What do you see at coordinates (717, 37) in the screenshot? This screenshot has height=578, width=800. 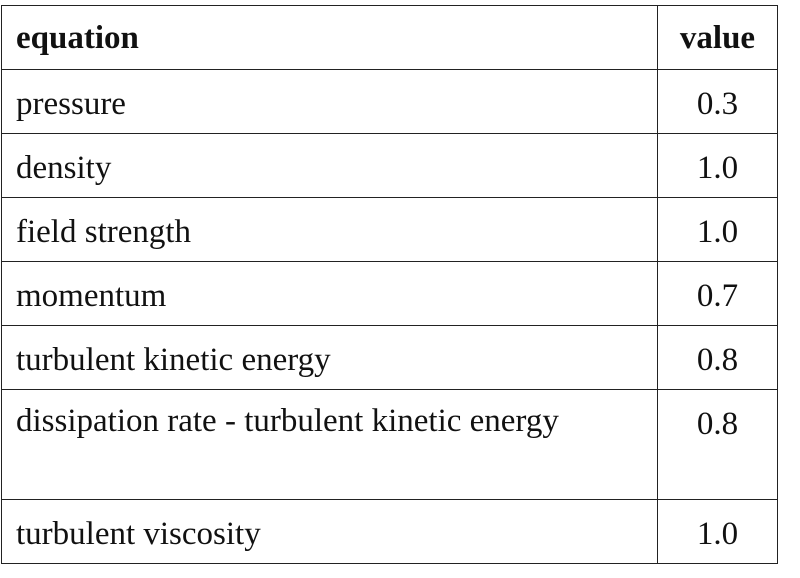 I see `column-header-value: value` at bounding box center [717, 37].